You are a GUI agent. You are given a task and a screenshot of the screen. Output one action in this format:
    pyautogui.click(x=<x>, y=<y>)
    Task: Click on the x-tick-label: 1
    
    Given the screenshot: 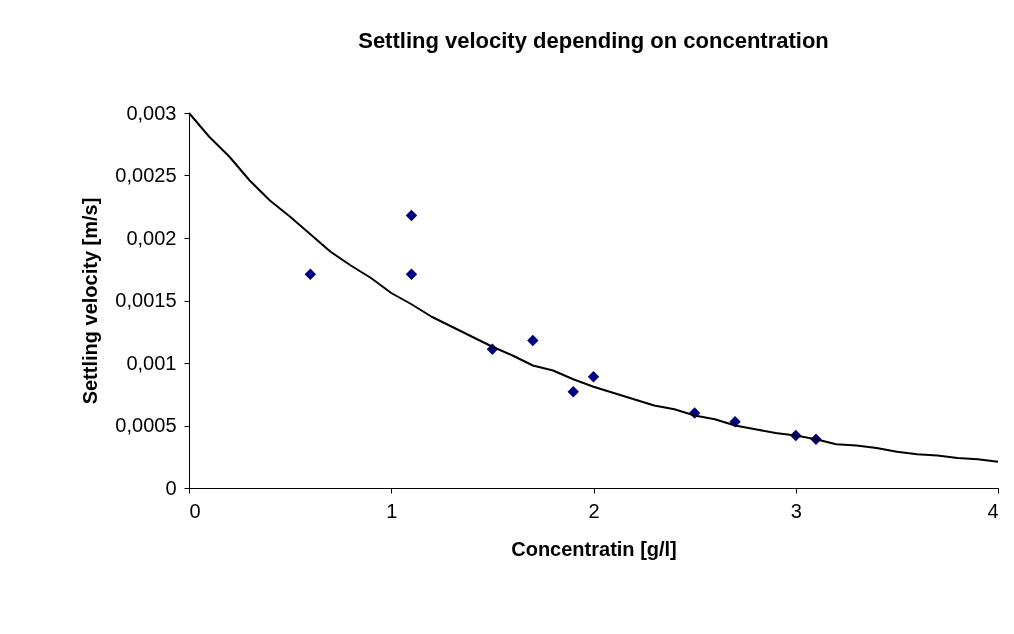 What is the action you would take?
    pyautogui.click(x=392, y=510)
    